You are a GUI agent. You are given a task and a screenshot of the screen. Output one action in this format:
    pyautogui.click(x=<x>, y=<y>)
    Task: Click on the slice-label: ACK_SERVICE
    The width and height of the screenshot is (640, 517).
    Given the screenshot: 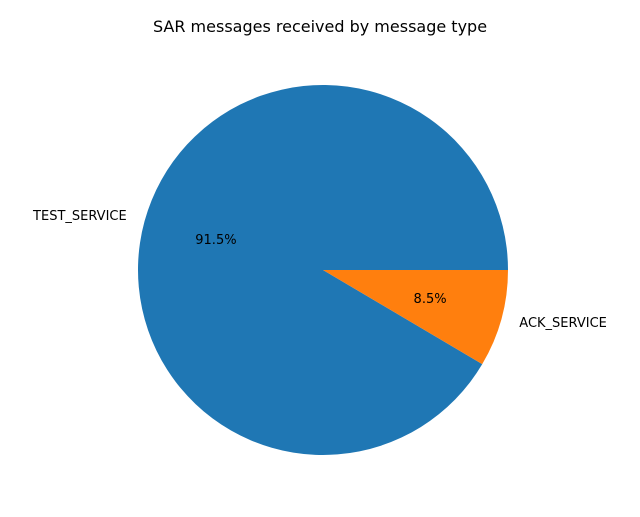 What is the action you would take?
    pyautogui.click(x=563, y=323)
    